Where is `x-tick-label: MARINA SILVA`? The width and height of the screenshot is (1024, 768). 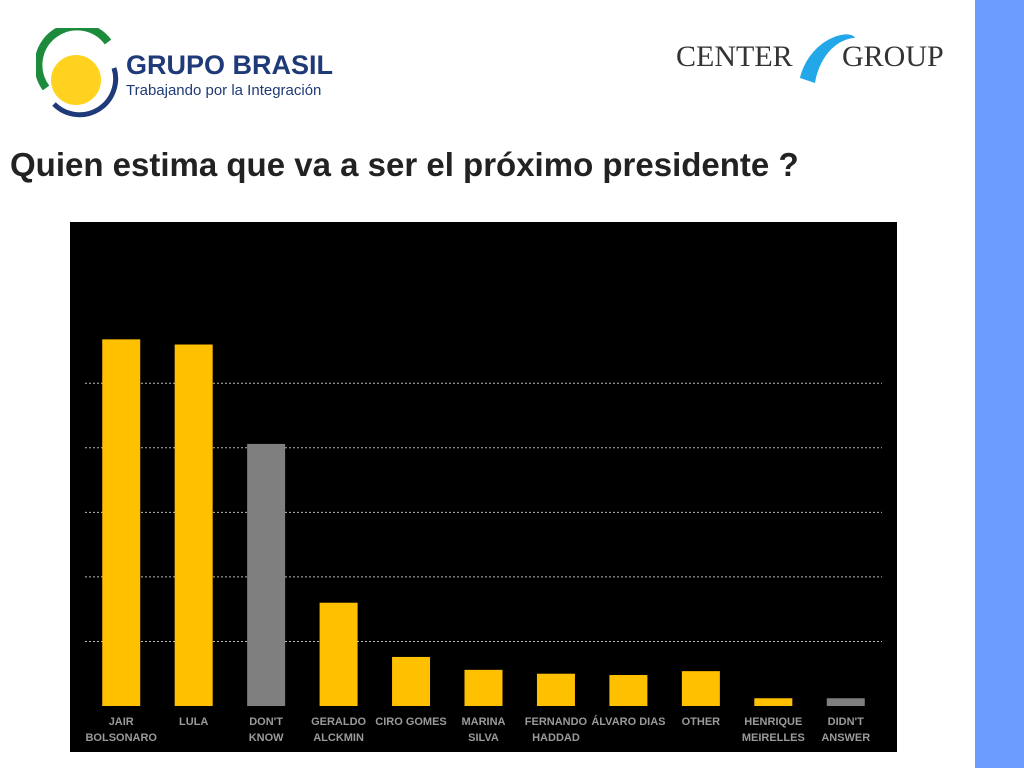 x-tick-label: MARINA SILVA is located at coordinates (483, 730).